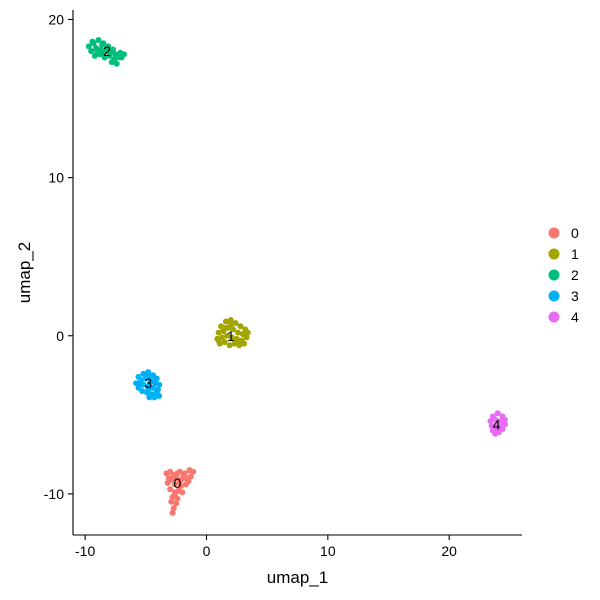 Image resolution: width=600 pixels, height=600 pixels. Describe the element at coordinates (328, 551) in the screenshot. I see `x-tick-label: 10` at that location.